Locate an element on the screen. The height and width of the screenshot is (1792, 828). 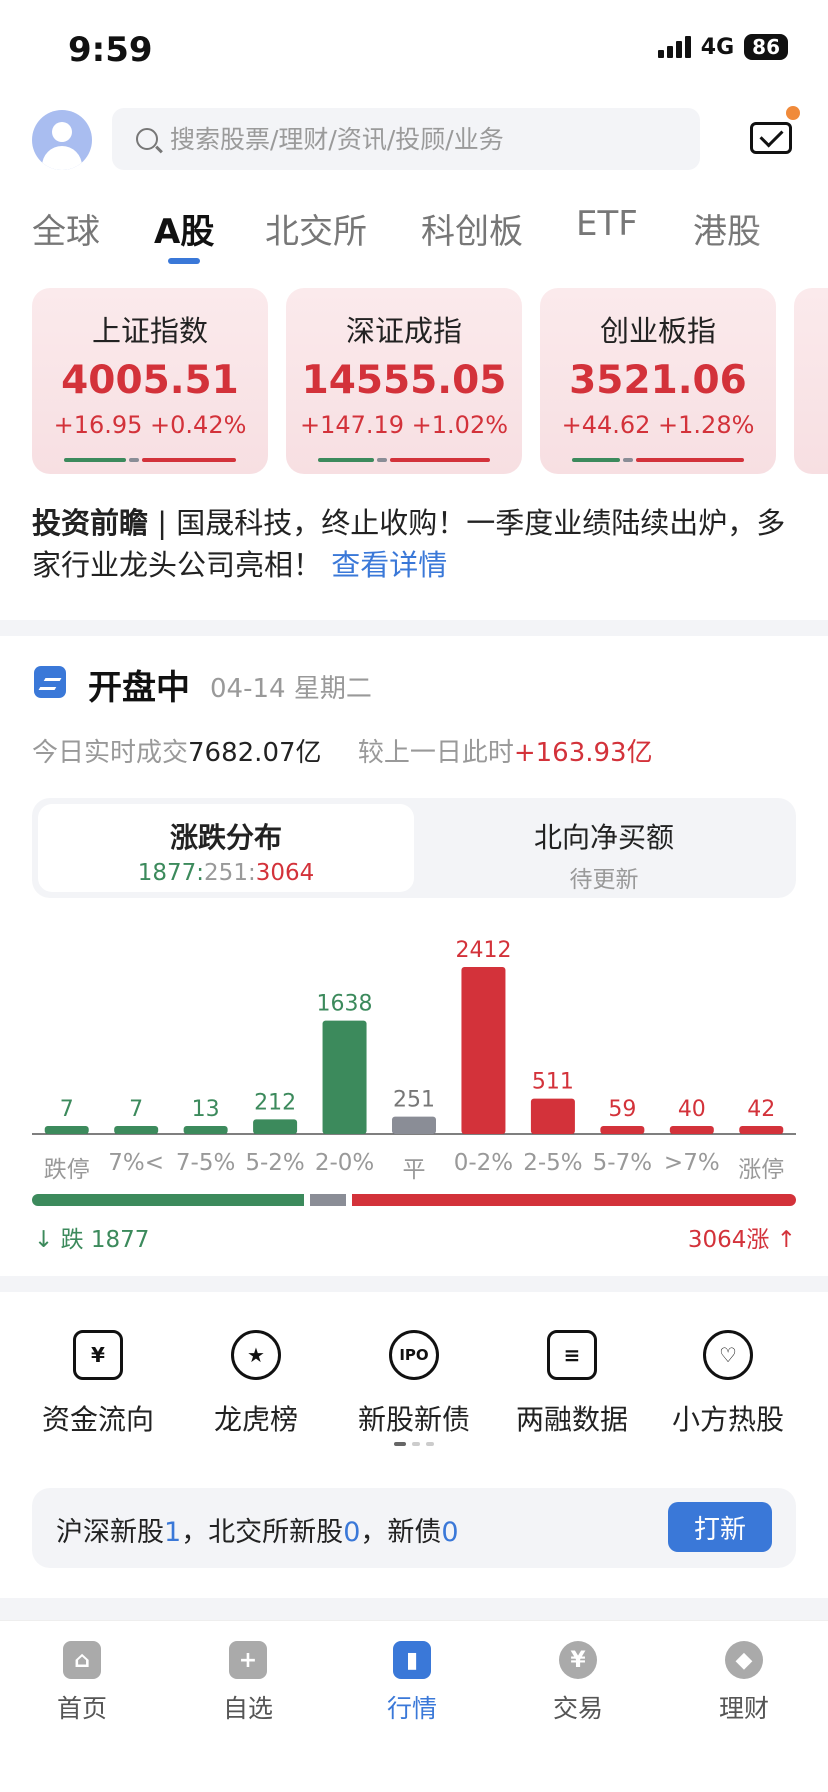
subscribe-ipo-button: 打新 is located at coordinates (720, 1527).